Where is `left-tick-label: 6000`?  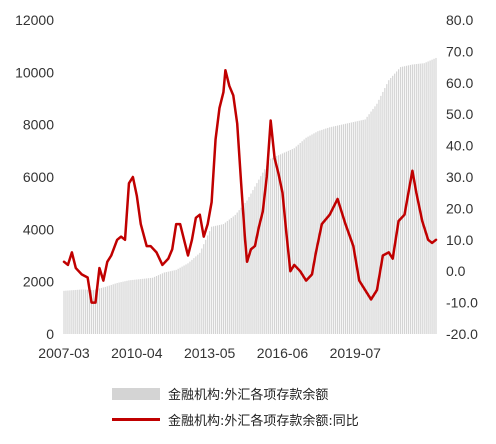 left-tick-label: 6000 is located at coordinates (38, 177).